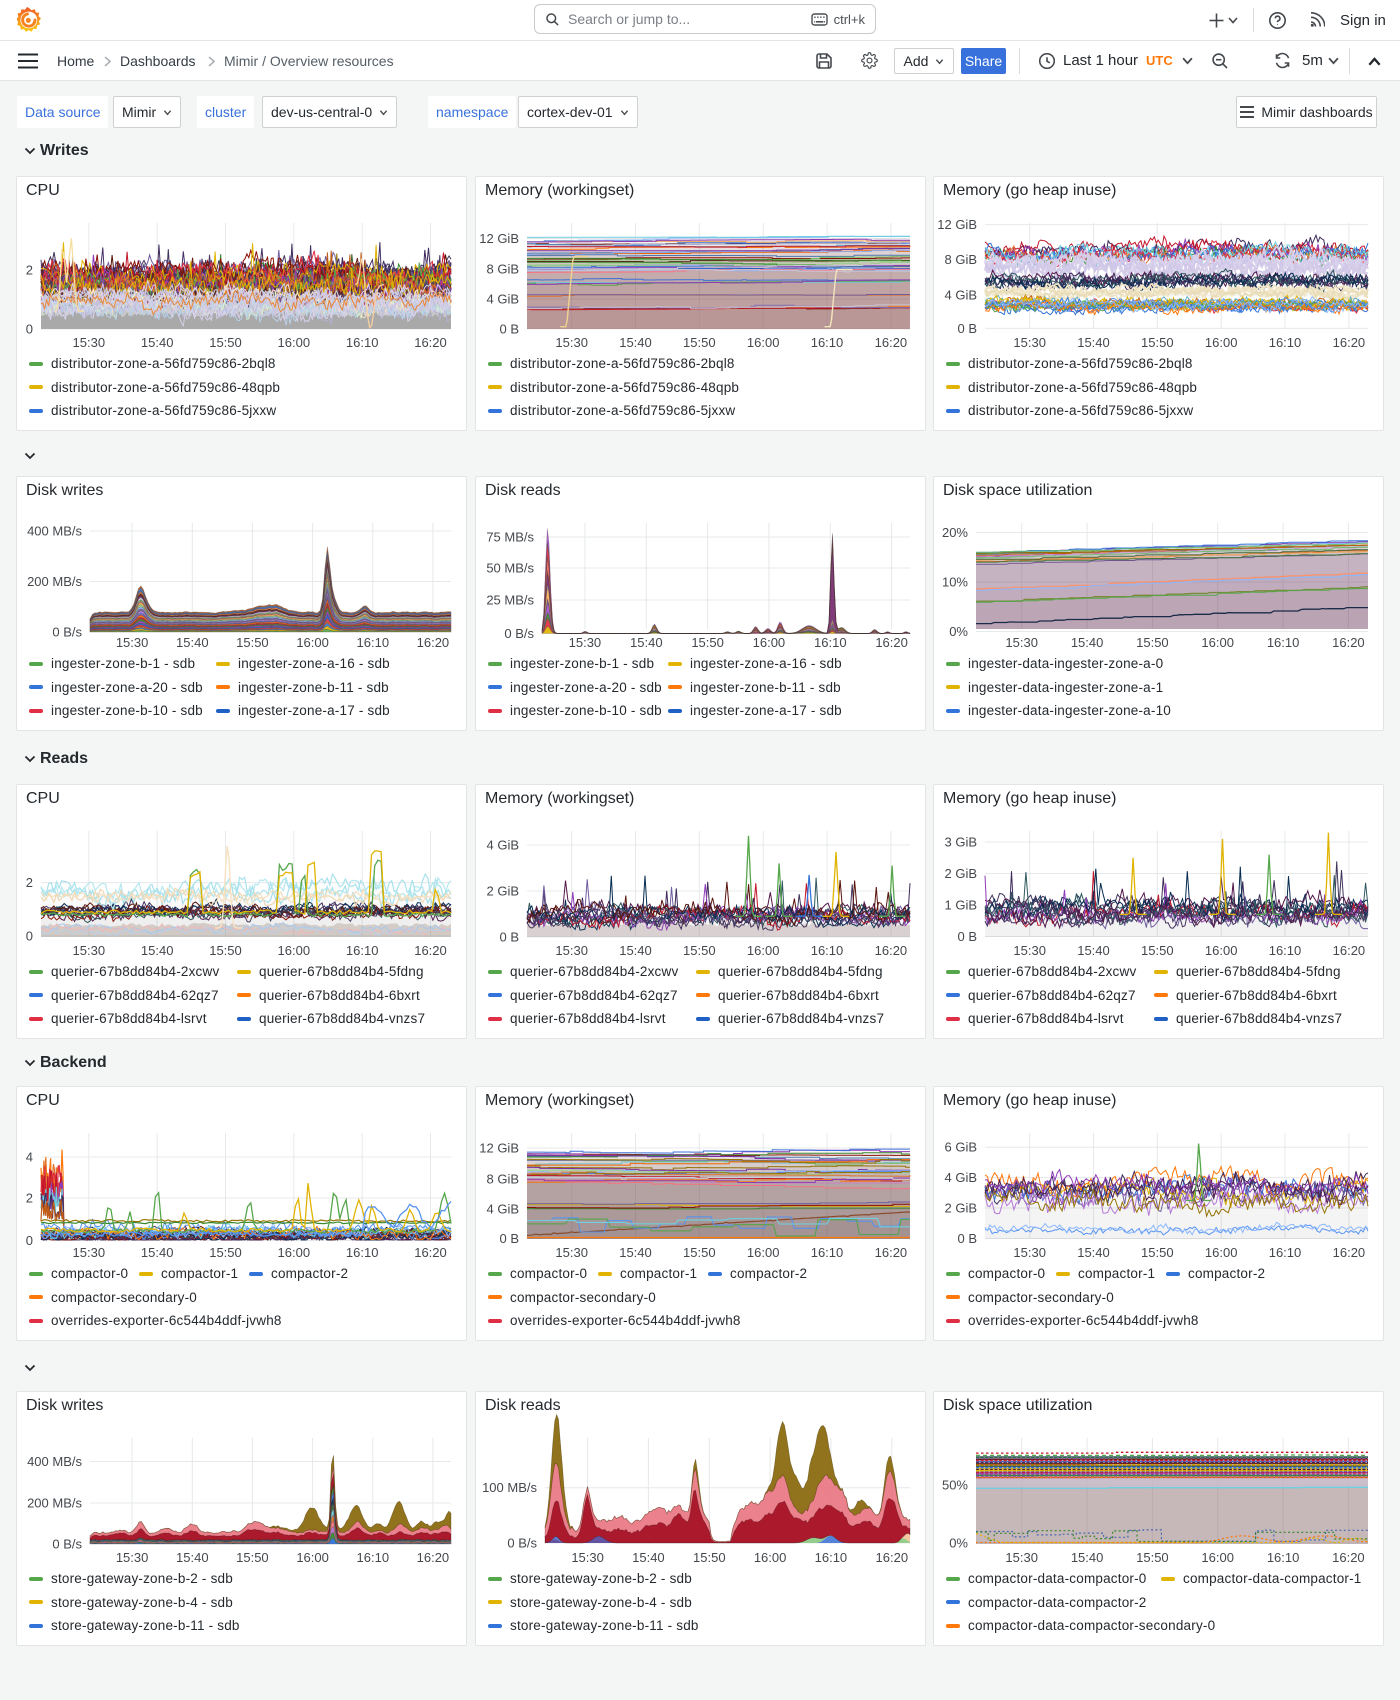 The width and height of the screenshot is (1400, 1700). Describe the element at coordinates (509, 1487) in the screenshot. I see `svg-text: 100 MB/s` at that location.